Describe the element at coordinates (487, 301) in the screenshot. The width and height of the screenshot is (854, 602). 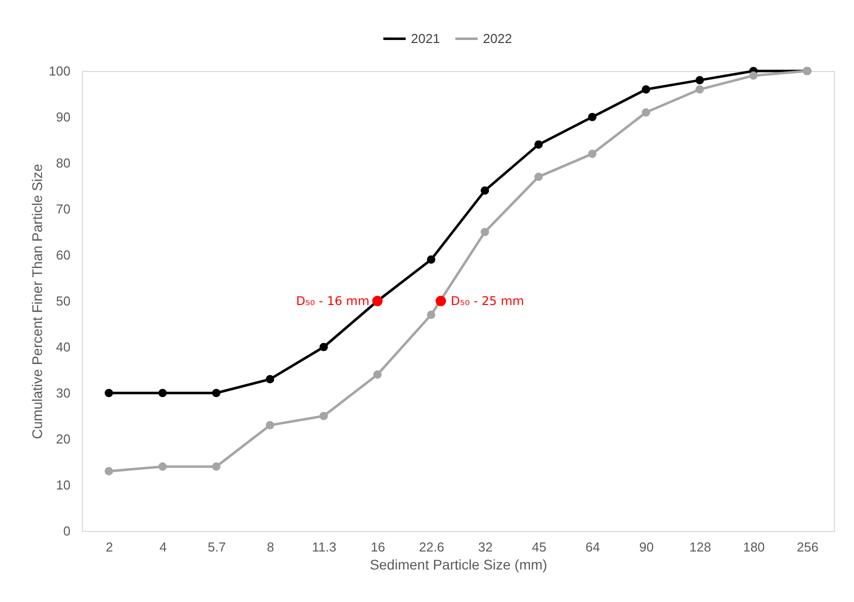
I see `annotation: D₅₀ - 25 mm` at that location.